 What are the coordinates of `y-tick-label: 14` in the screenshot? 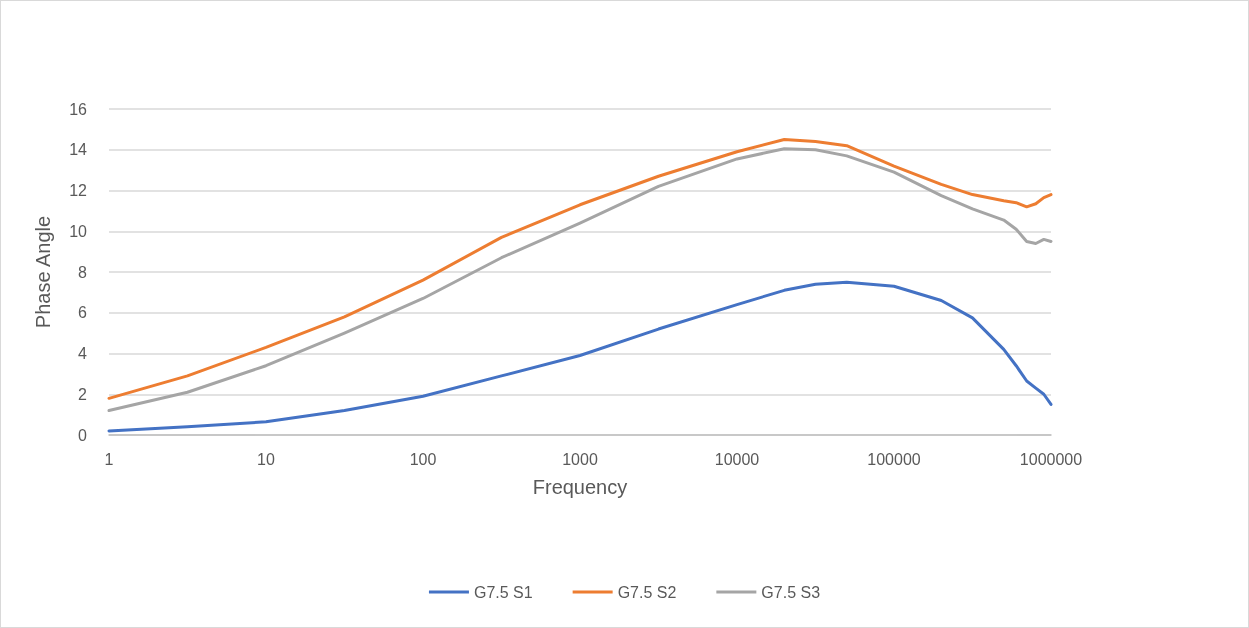 It's located at (78, 150).